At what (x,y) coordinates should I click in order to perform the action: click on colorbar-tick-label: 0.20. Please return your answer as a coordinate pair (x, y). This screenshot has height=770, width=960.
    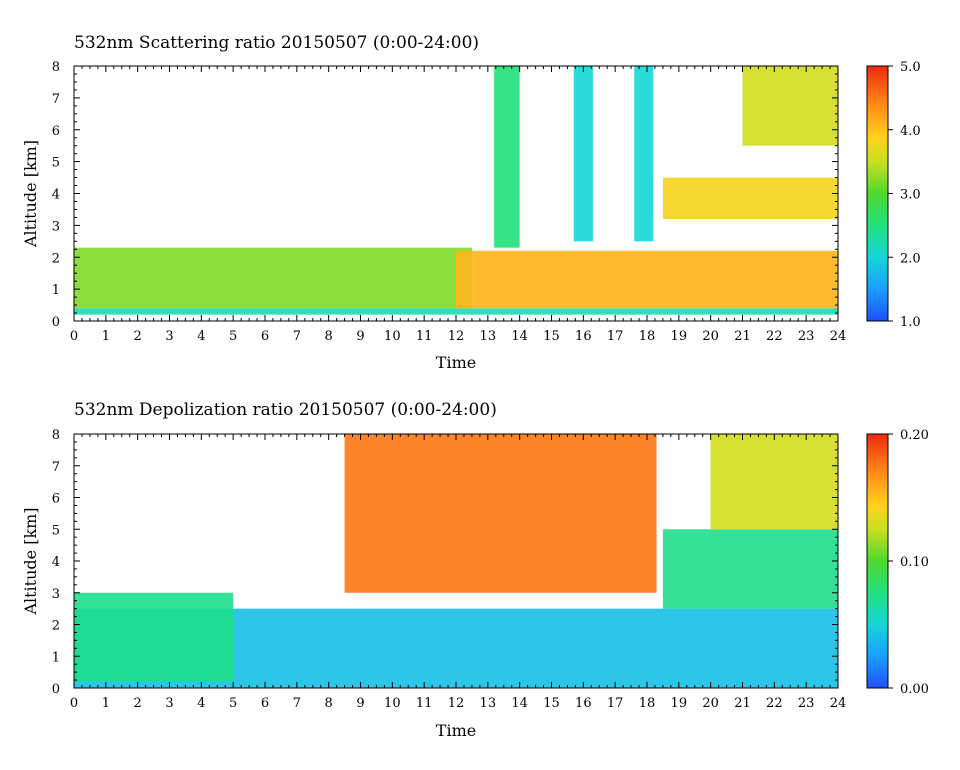
    Looking at the image, I should click on (914, 435).